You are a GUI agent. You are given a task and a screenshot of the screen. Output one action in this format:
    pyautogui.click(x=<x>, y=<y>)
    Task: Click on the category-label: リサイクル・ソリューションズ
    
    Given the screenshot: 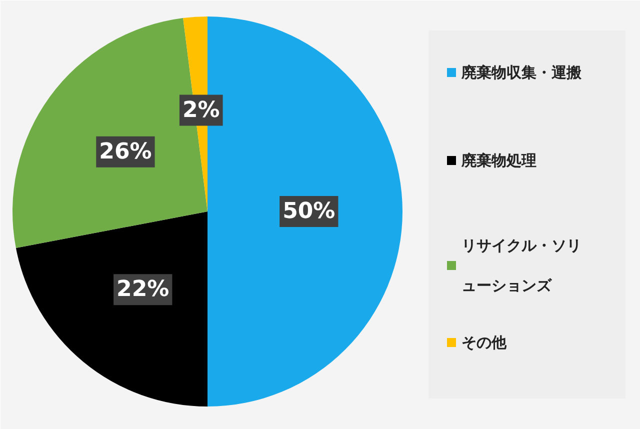 What is the action you would take?
    pyautogui.click(x=522, y=265)
    